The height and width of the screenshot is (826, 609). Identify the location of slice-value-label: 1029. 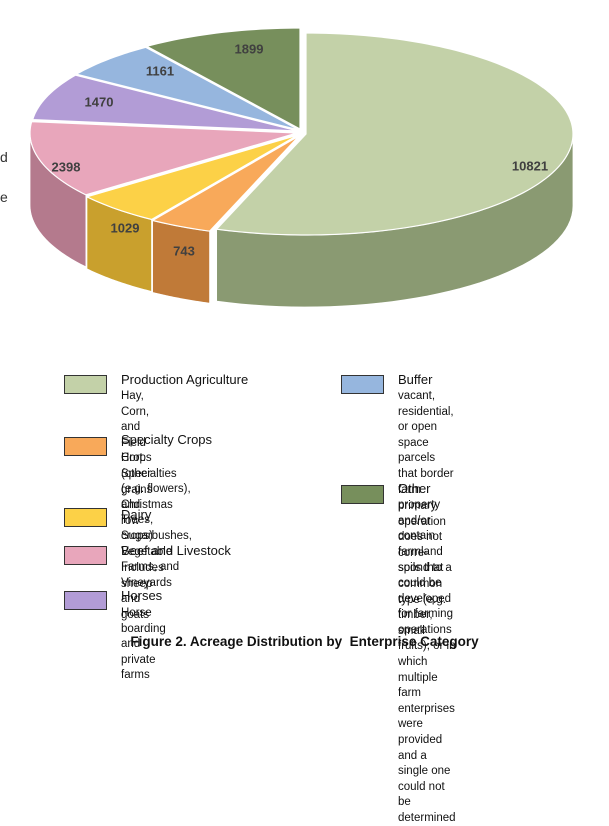
(125, 227).